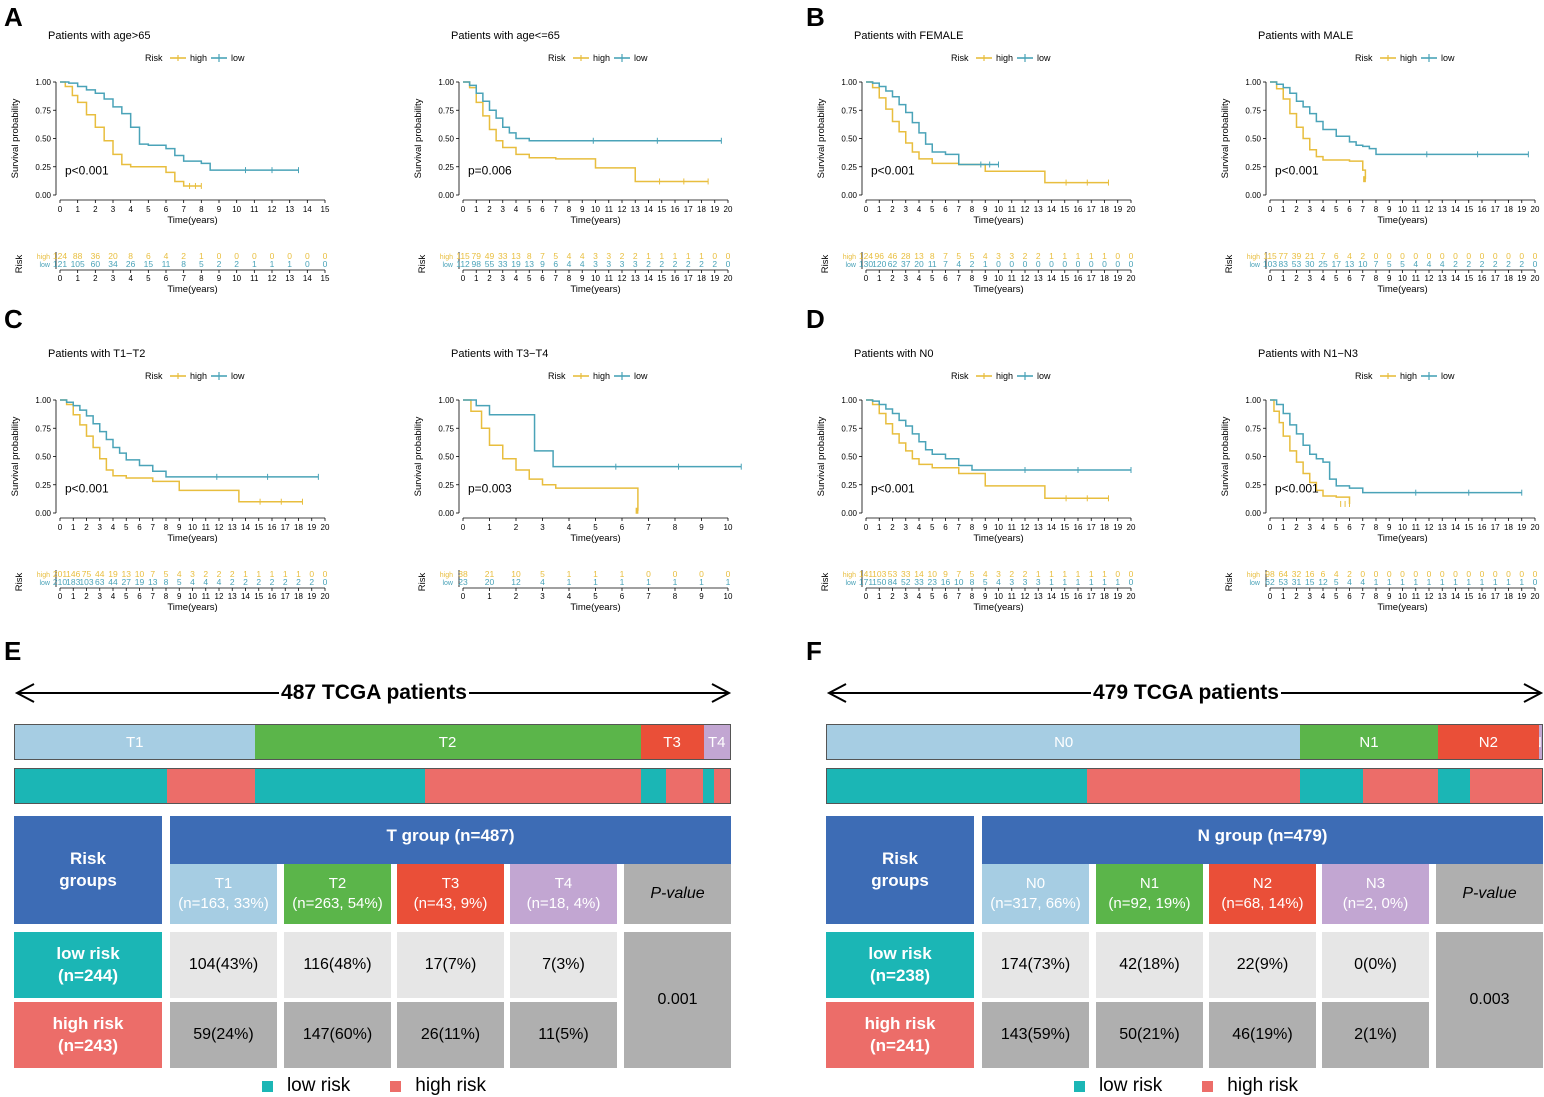  I want to click on low-risk-cell: 22(9%), so click(1262, 965).